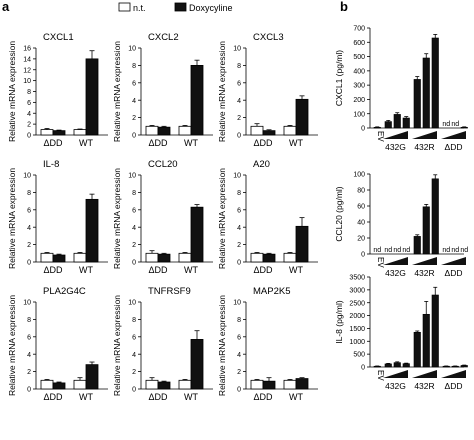  What do you see at coordinates (267, 217) in the screenshot?
I see `chart-a6: A20 0 2 4 6 8 10 Relative mRNA expression ΔDD WT` at bounding box center [267, 217].